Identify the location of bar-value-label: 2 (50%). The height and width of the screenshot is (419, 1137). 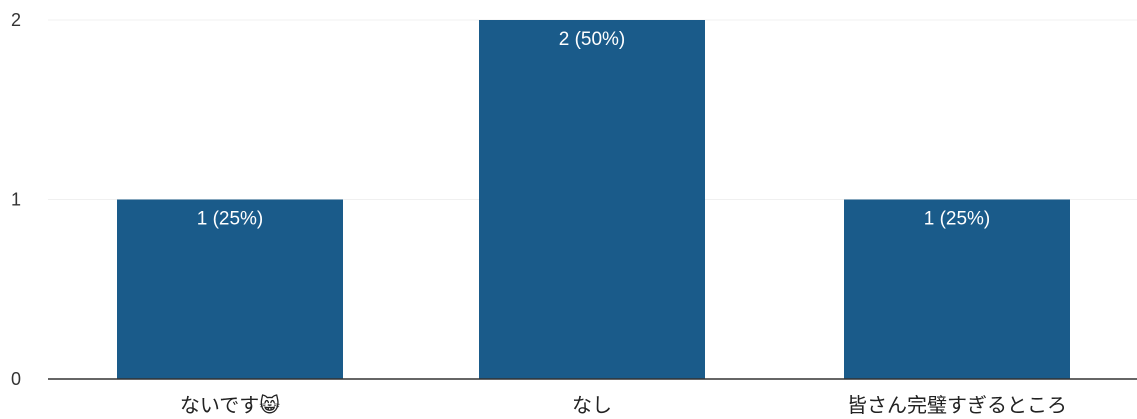
(592, 39).